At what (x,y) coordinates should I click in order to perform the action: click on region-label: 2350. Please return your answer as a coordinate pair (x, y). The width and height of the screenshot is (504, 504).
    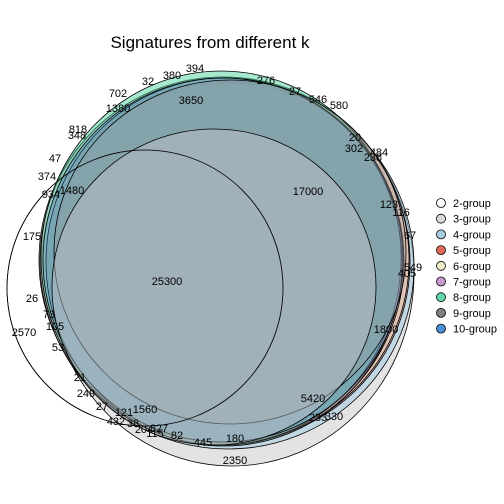
    Looking at the image, I should click on (235, 461).